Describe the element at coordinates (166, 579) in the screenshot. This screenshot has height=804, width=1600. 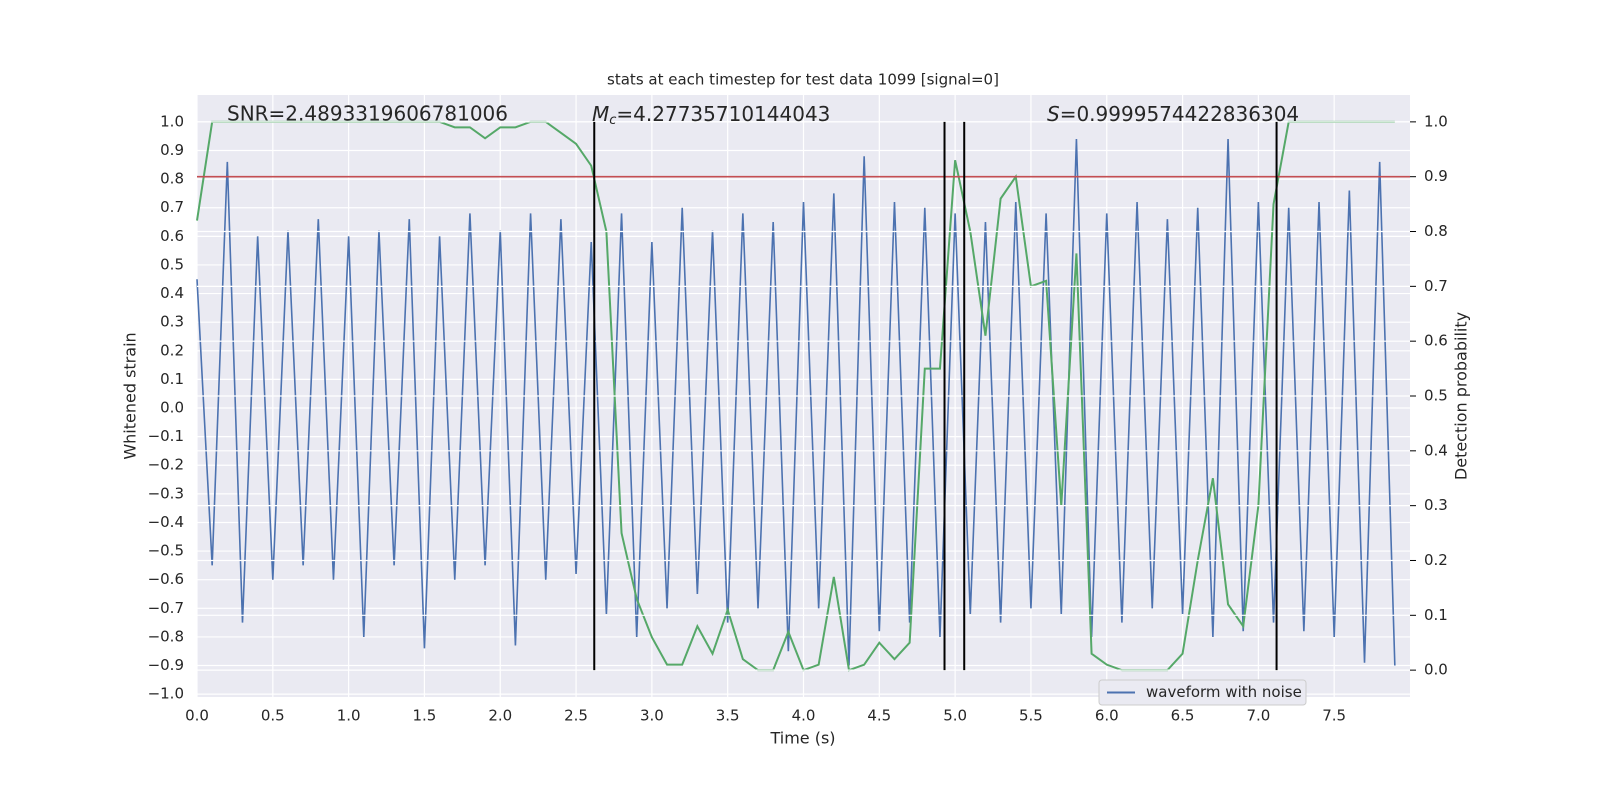
I see `y-tick-label: −0.6` at that location.